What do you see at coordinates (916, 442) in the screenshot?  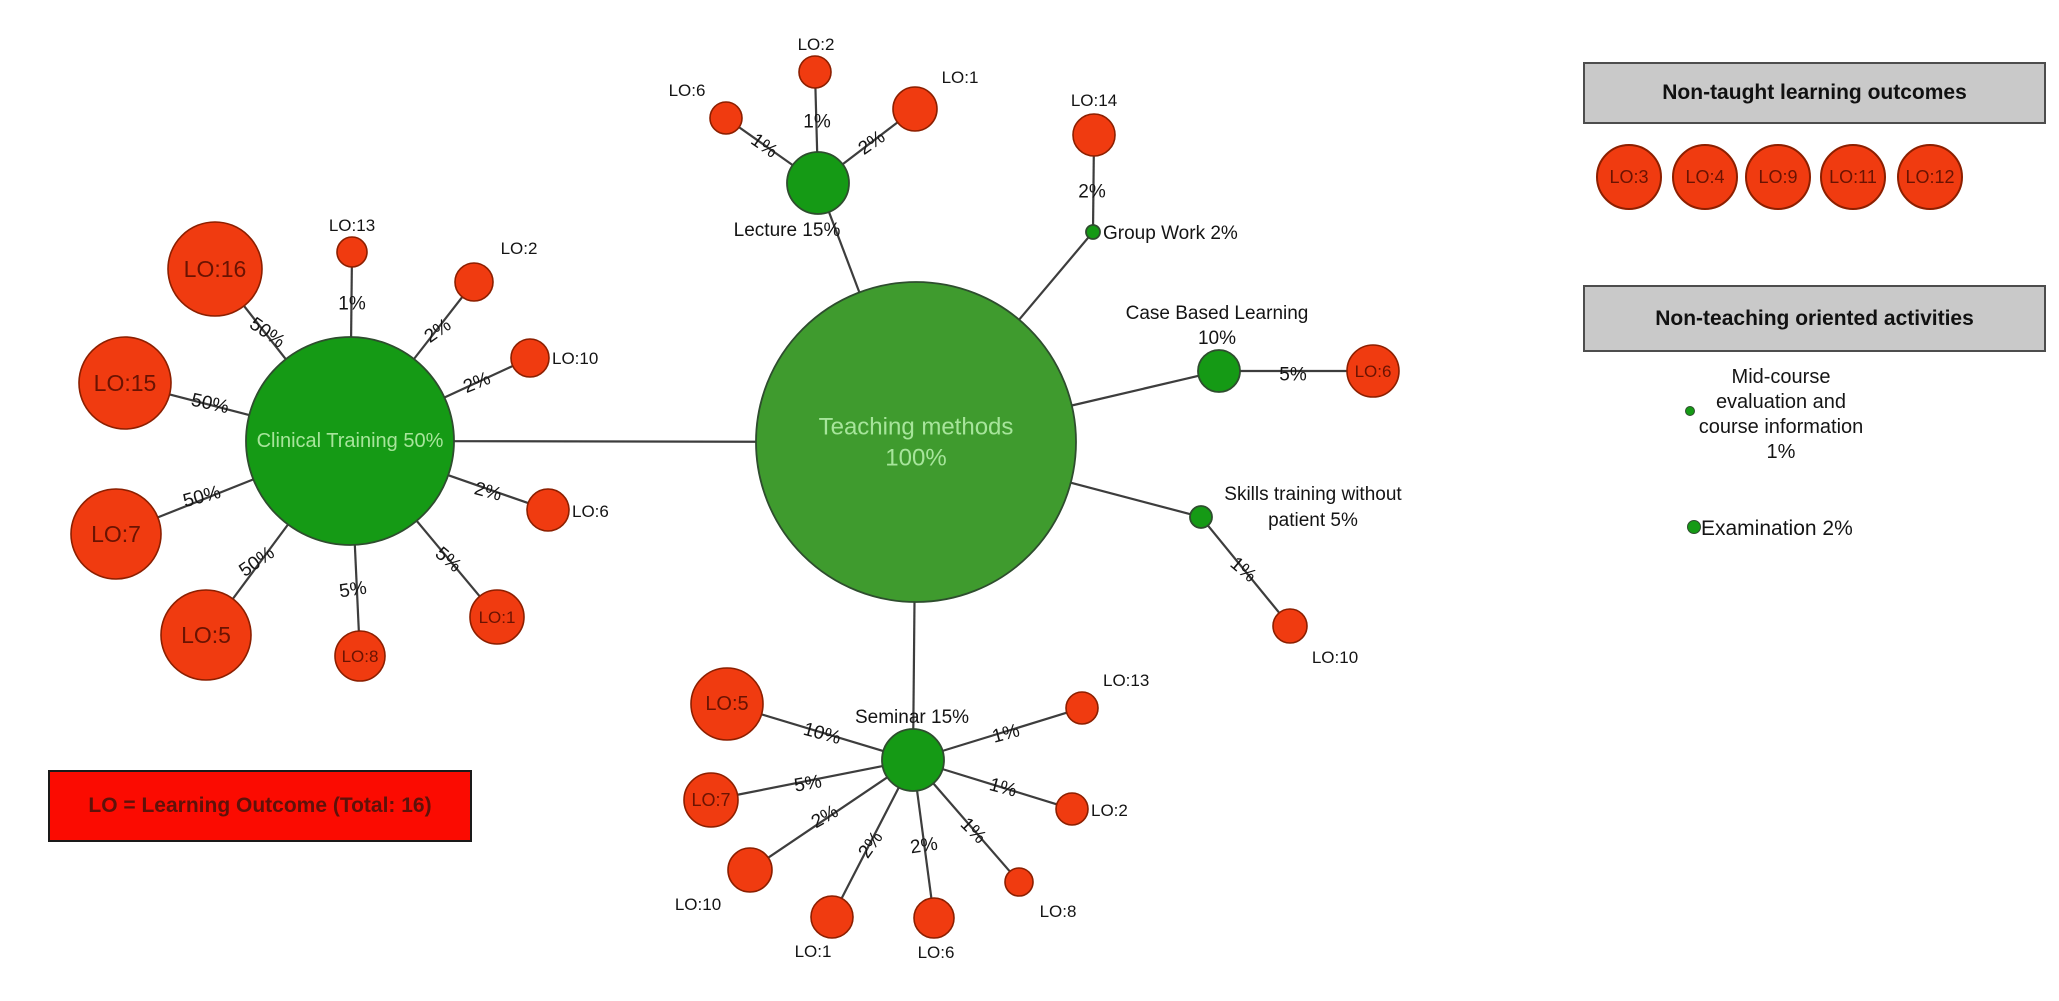 I see `node-teaching` at bounding box center [916, 442].